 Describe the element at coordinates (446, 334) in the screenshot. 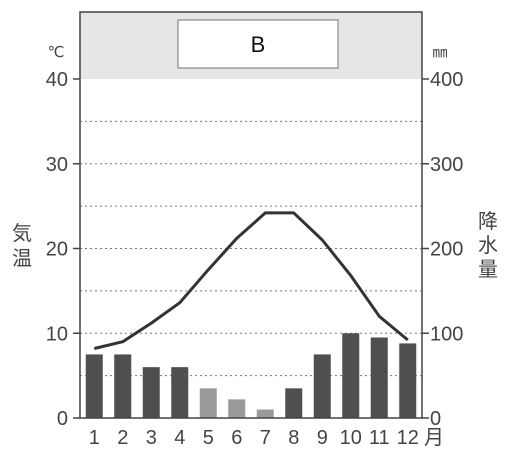

I see `precipitation-tick-label: 100` at that location.